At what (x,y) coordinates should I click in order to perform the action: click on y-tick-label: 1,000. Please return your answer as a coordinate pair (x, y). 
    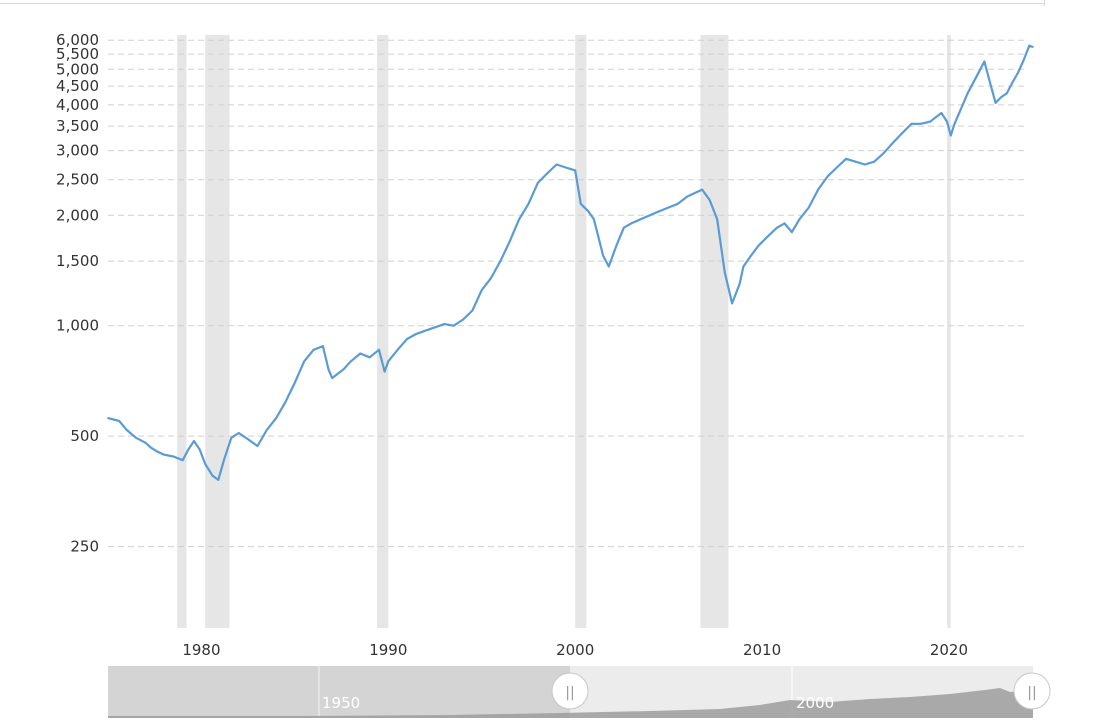
    Looking at the image, I should click on (77, 326).